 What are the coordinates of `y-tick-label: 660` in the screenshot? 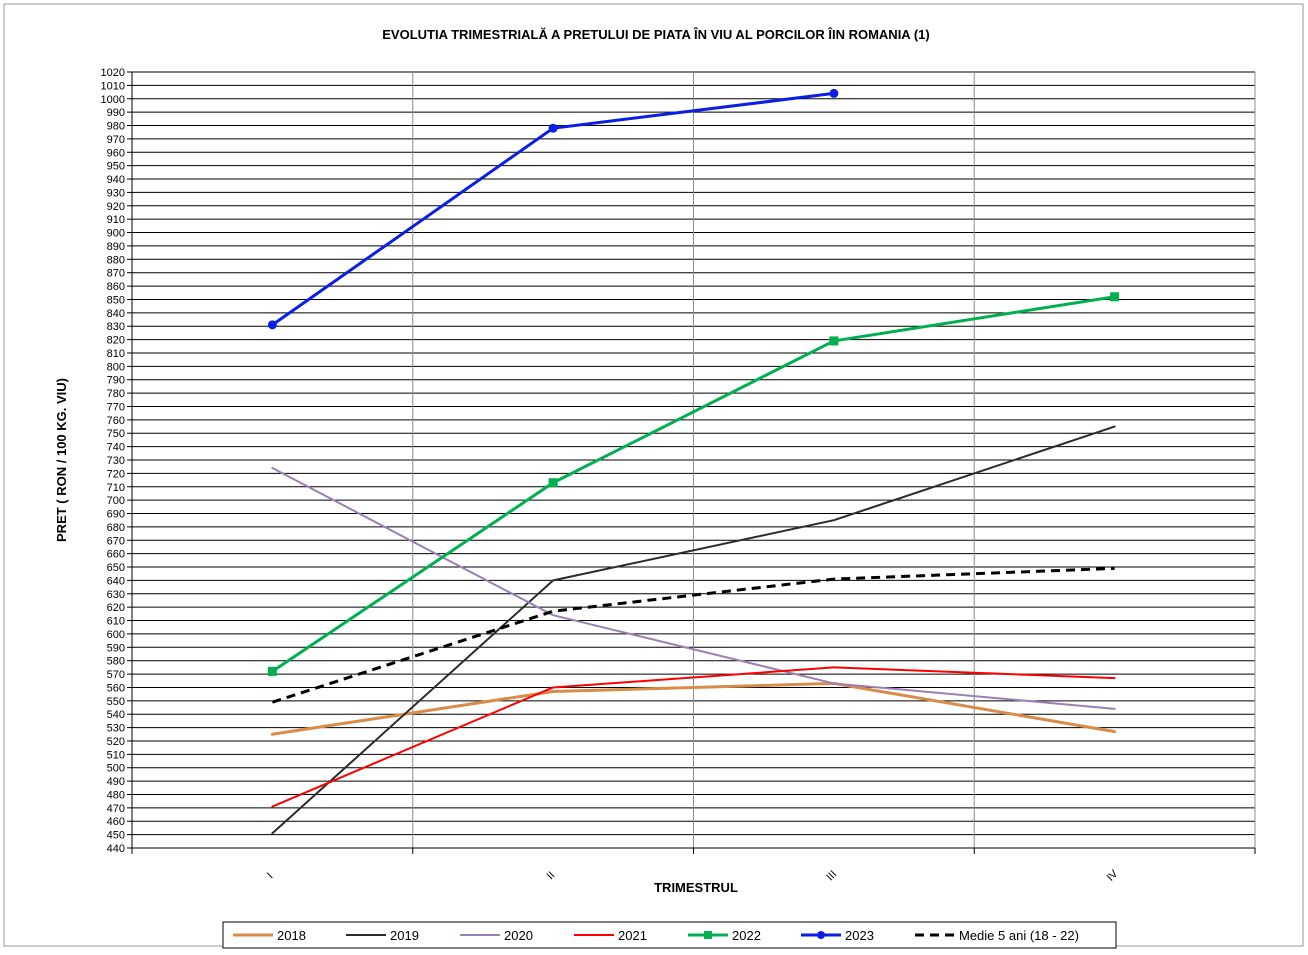 It's located at (116, 555).